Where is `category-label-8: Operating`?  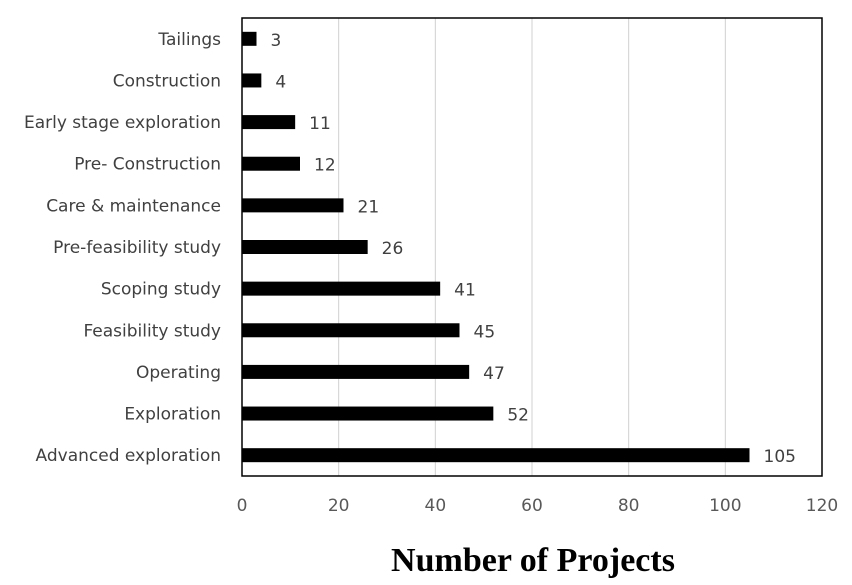
category-label-8: Operating is located at coordinates (178, 373).